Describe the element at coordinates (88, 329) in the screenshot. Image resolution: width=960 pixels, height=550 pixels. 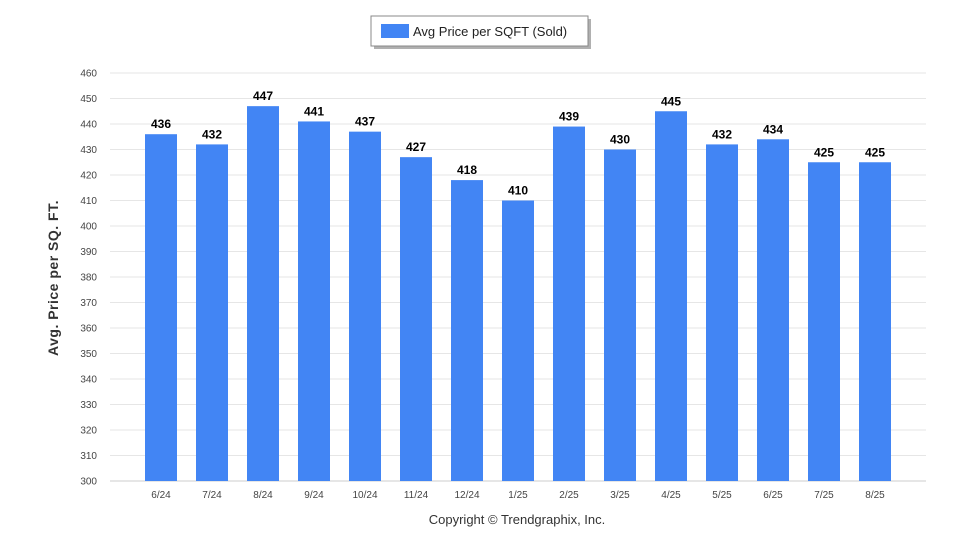
I see `y-tick-label: 360` at that location.